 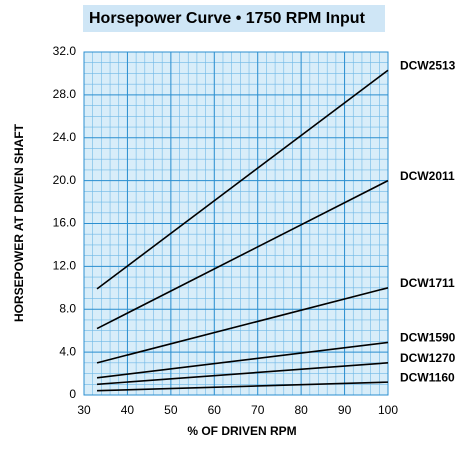 What do you see at coordinates (72, 394) in the screenshot?
I see `y-tick-label: 0` at bounding box center [72, 394].